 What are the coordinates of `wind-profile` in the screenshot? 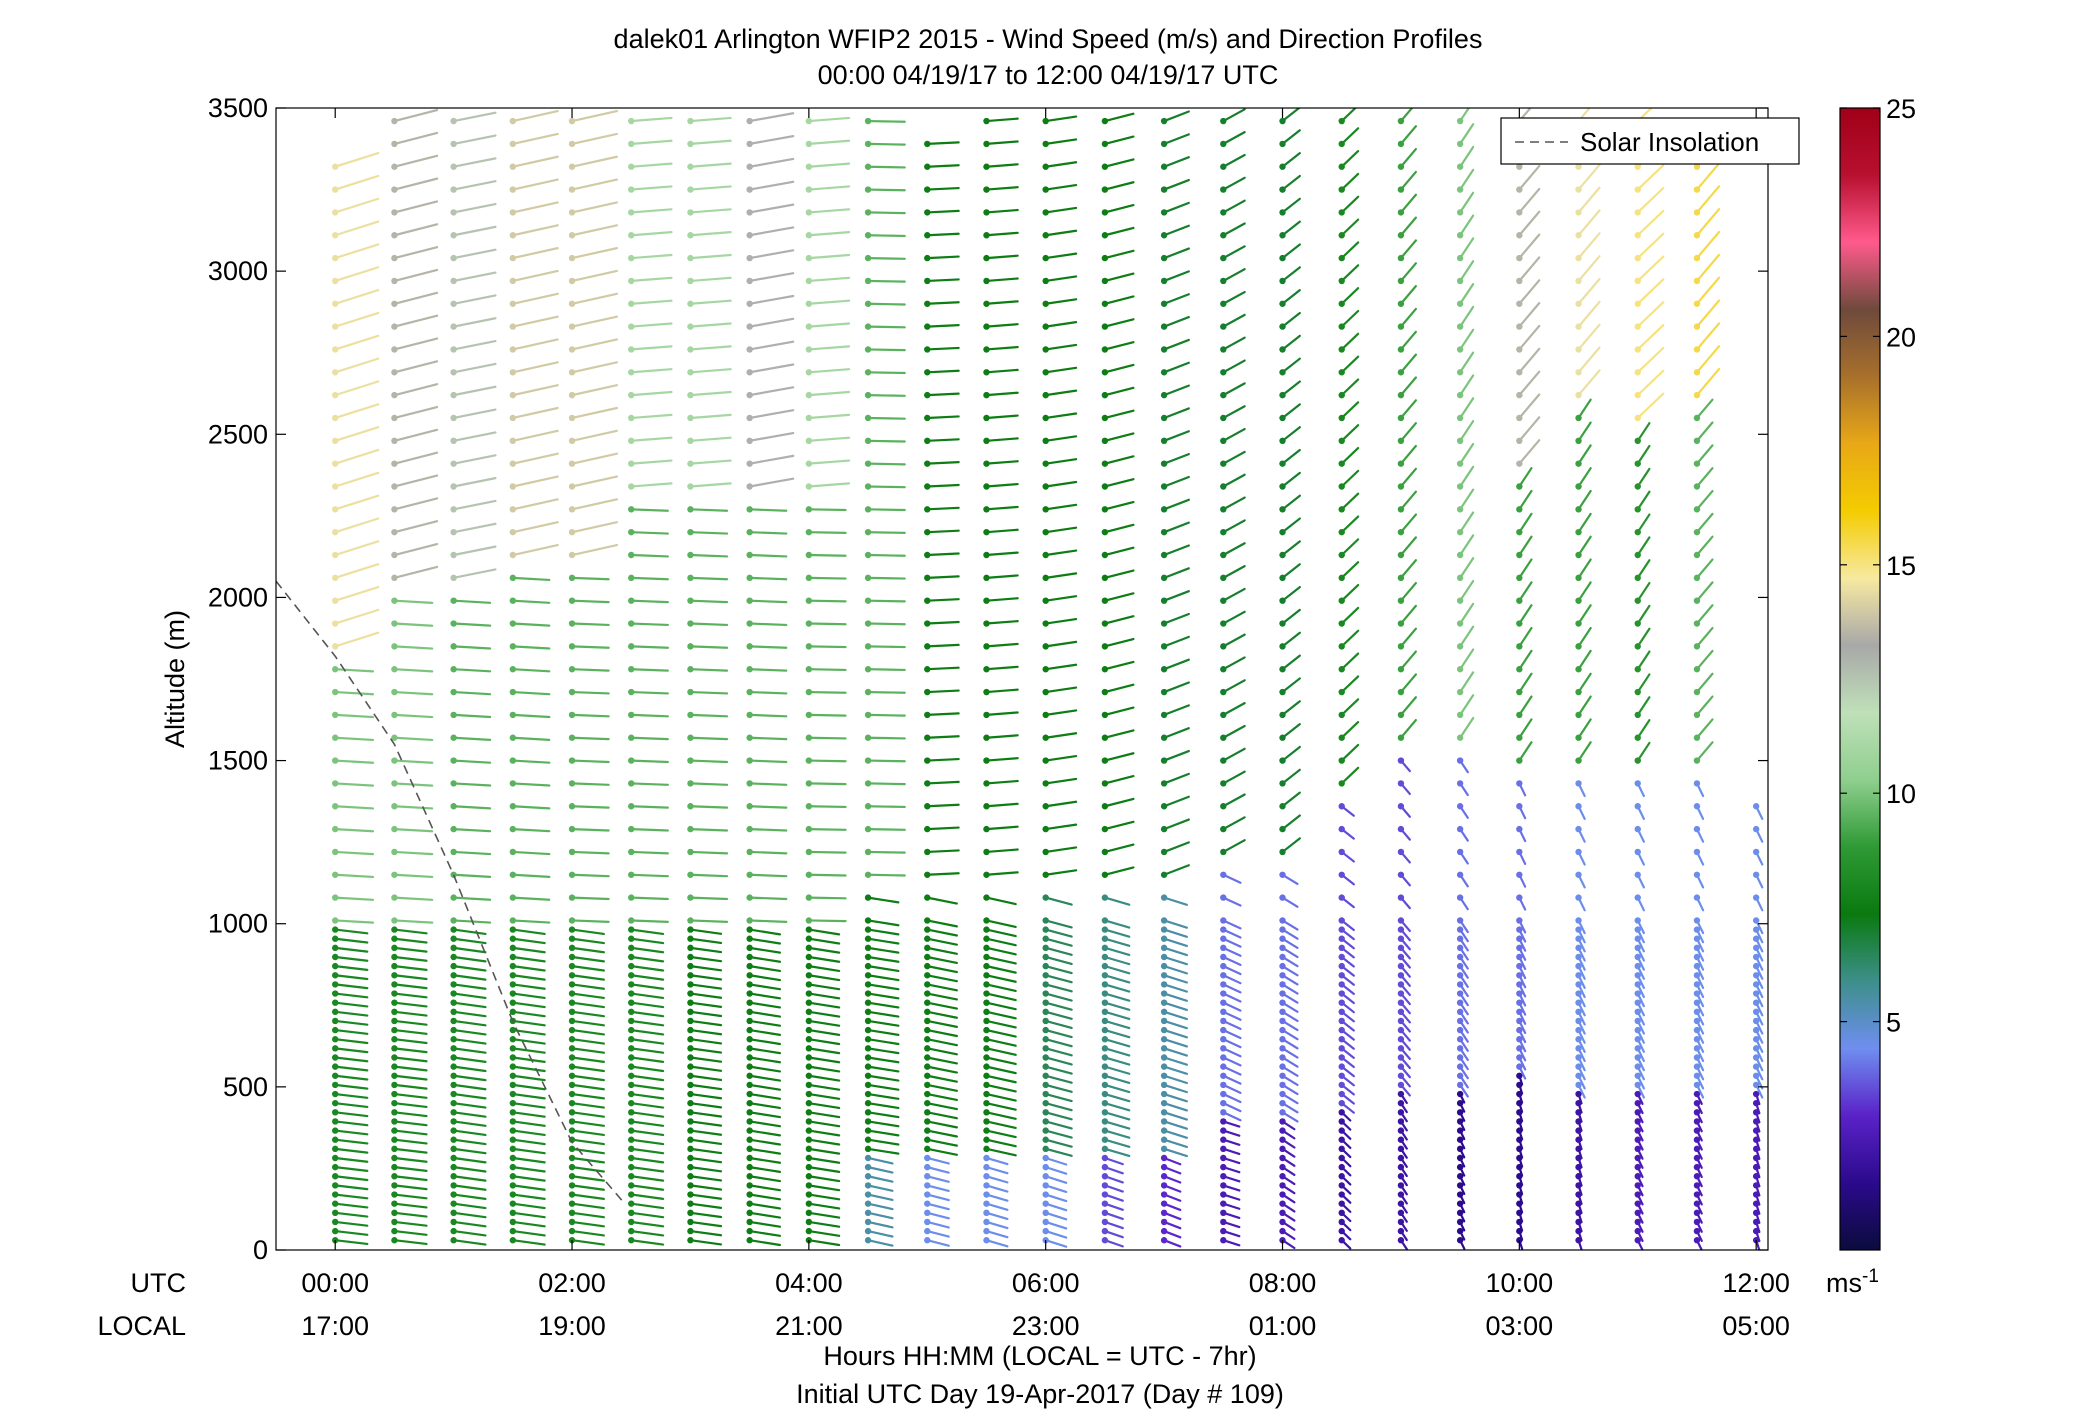 It's located at (885, 682).